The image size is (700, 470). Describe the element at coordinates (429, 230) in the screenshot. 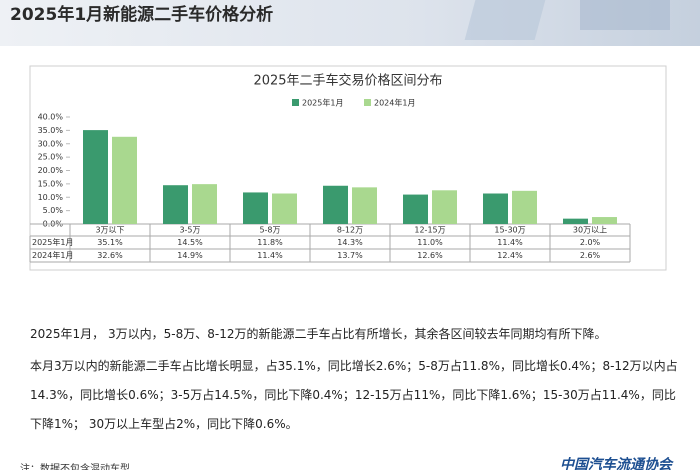

I see `x-tick-label: 12-15万` at that location.